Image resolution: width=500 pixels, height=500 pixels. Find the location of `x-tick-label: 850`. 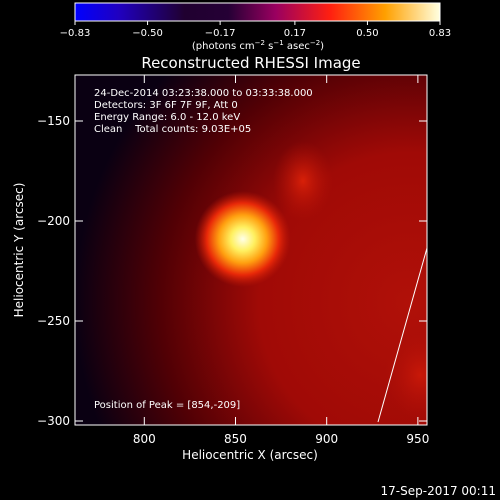

x-tick-label: 850 is located at coordinates (235, 439).